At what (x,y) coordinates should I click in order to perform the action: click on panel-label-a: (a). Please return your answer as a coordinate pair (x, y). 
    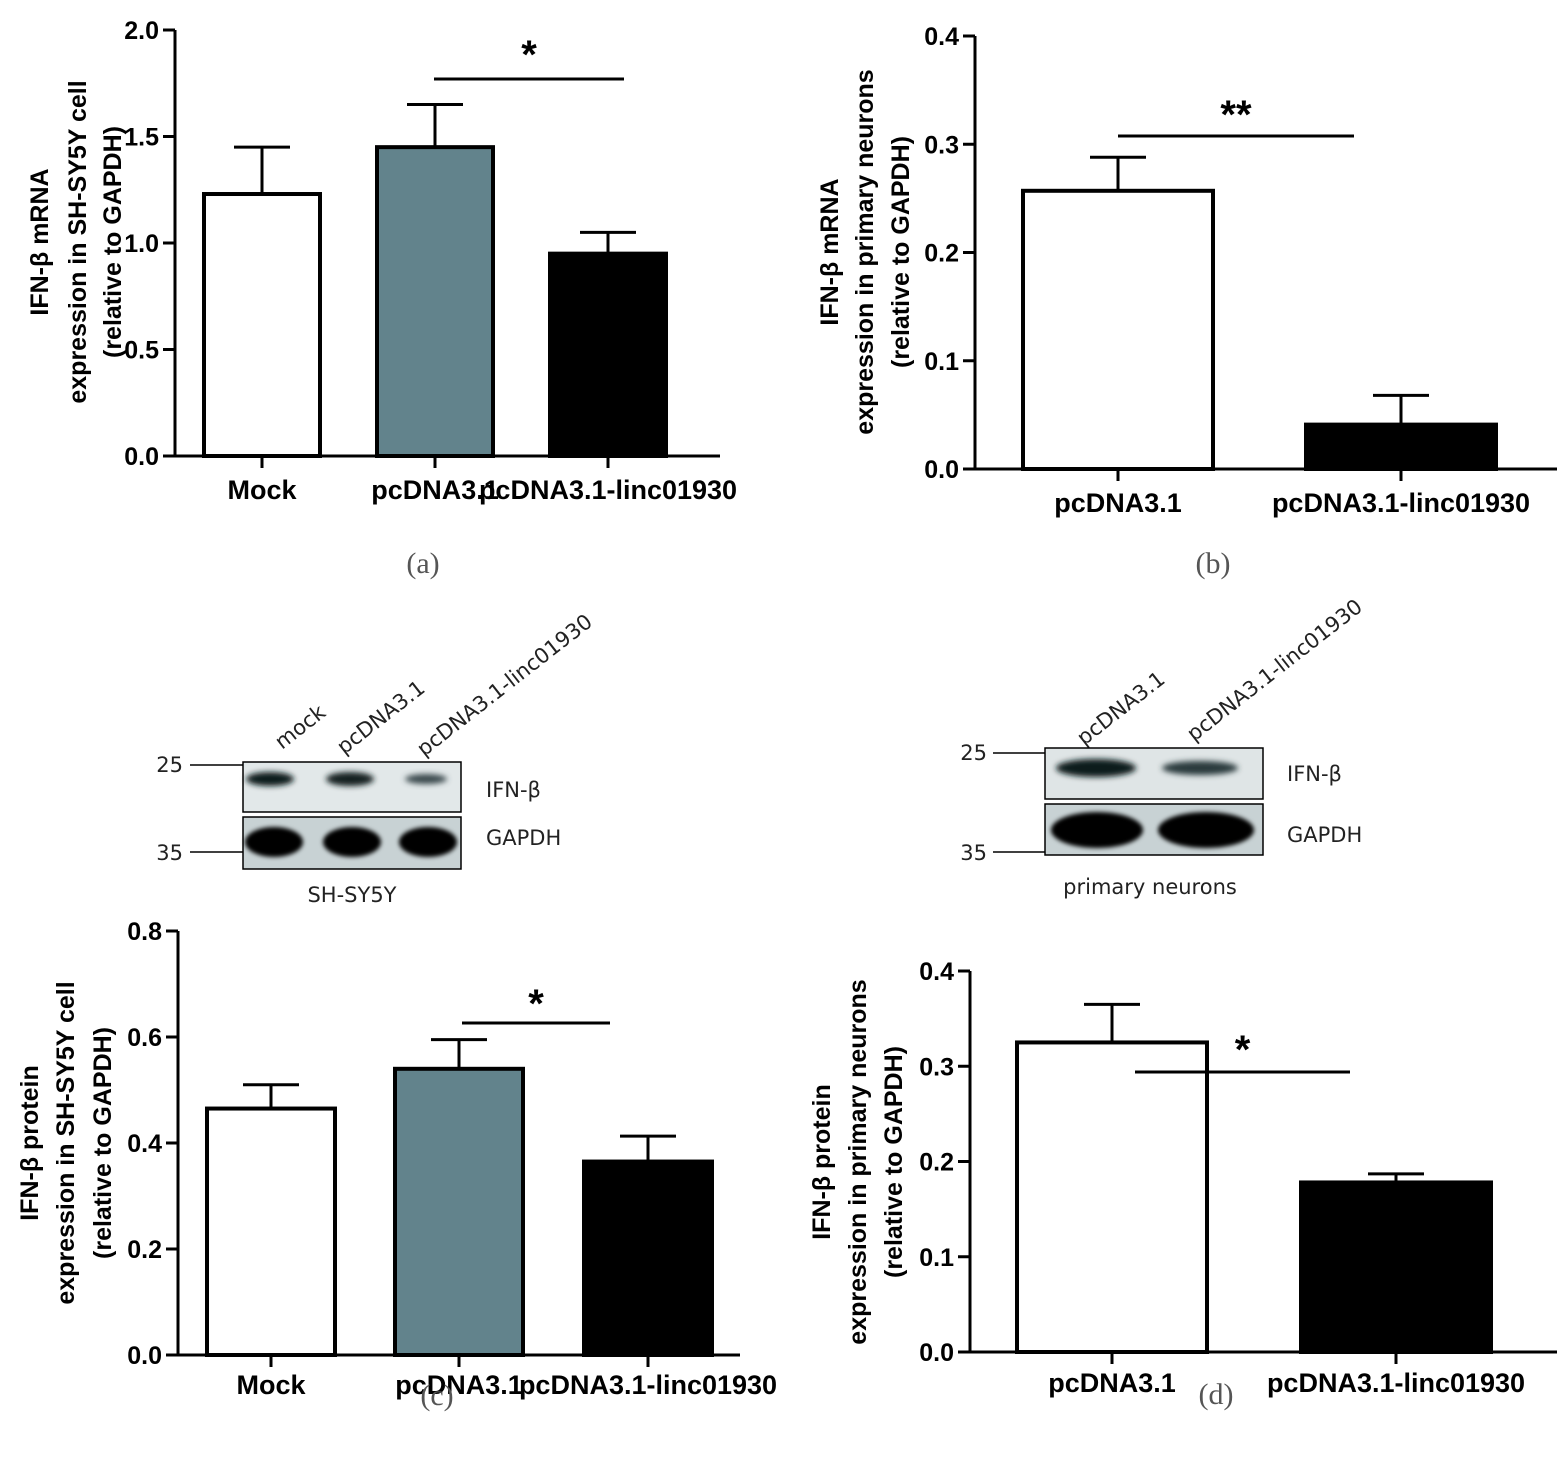
    Looking at the image, I should click on (422, 563).